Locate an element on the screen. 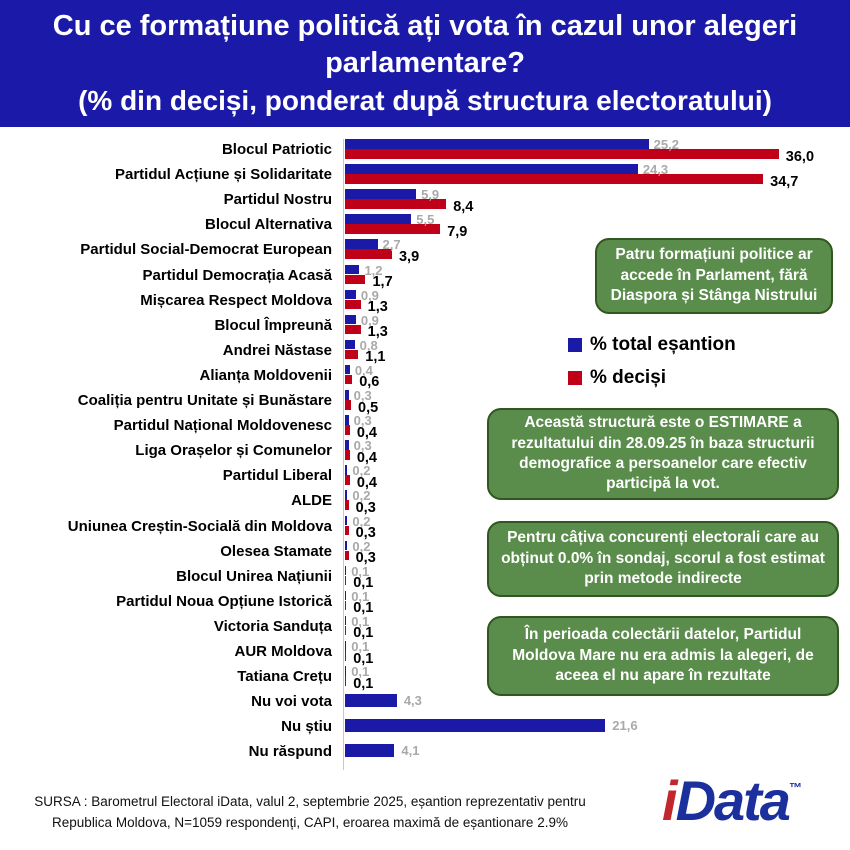 The height and width of the screenshot is (850, 850). value-label-total: 5,5 is located at coordinates (425, 220).